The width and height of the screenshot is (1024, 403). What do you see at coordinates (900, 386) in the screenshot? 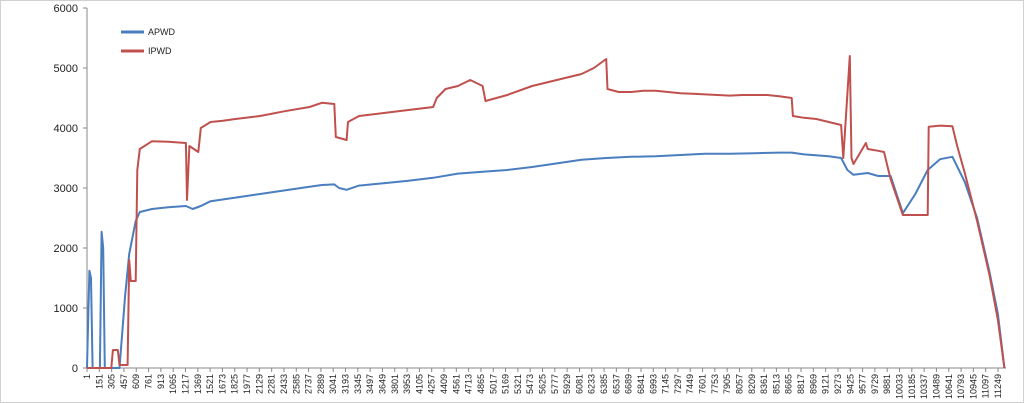
I see `x-tick-label: 10033` at bounding box center [900, 386].